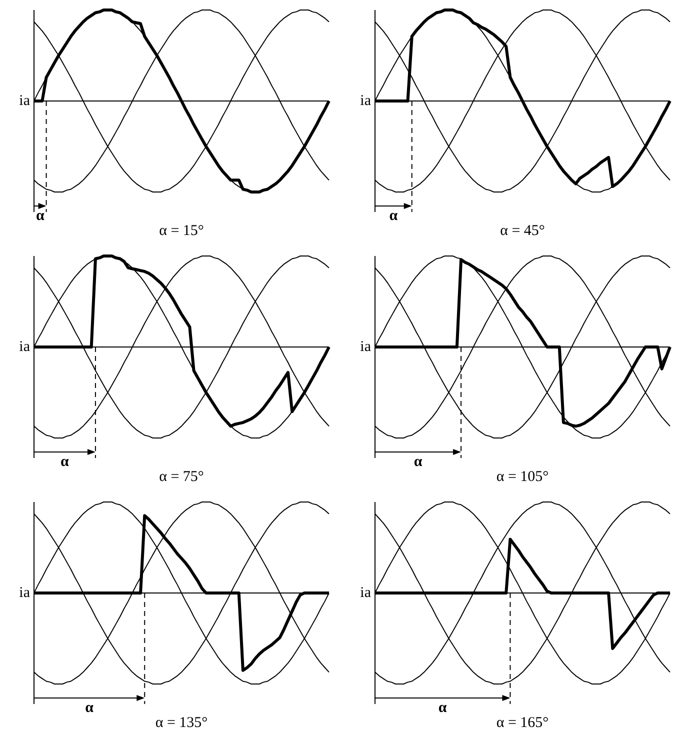 This screenshot has width=682, height=739. What do you see at coordinates (522, 230) in the screenshot?
I see `text: α = 45°` at bounding box center [522, 230].